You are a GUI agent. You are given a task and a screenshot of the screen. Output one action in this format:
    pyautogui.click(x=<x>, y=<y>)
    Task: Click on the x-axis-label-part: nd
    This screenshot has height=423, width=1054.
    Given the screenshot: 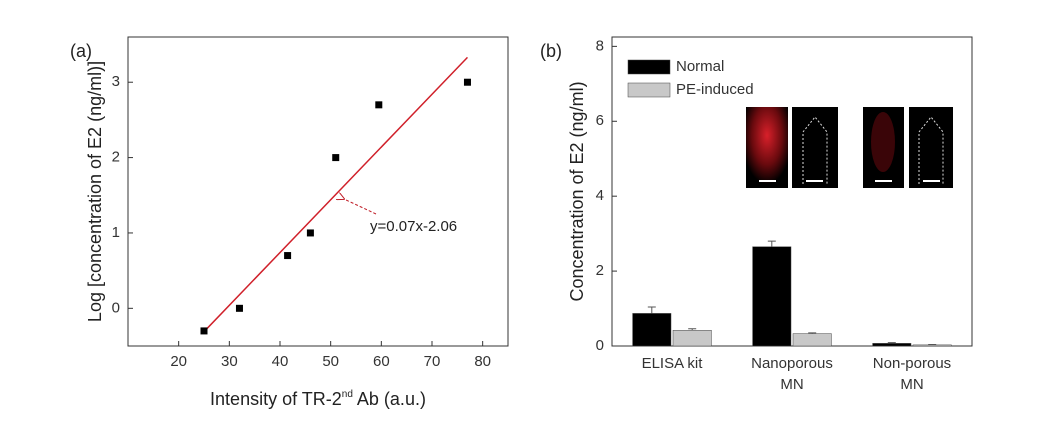 What is the action you would take?
    pyautogui.click(x=347, y=394)
    